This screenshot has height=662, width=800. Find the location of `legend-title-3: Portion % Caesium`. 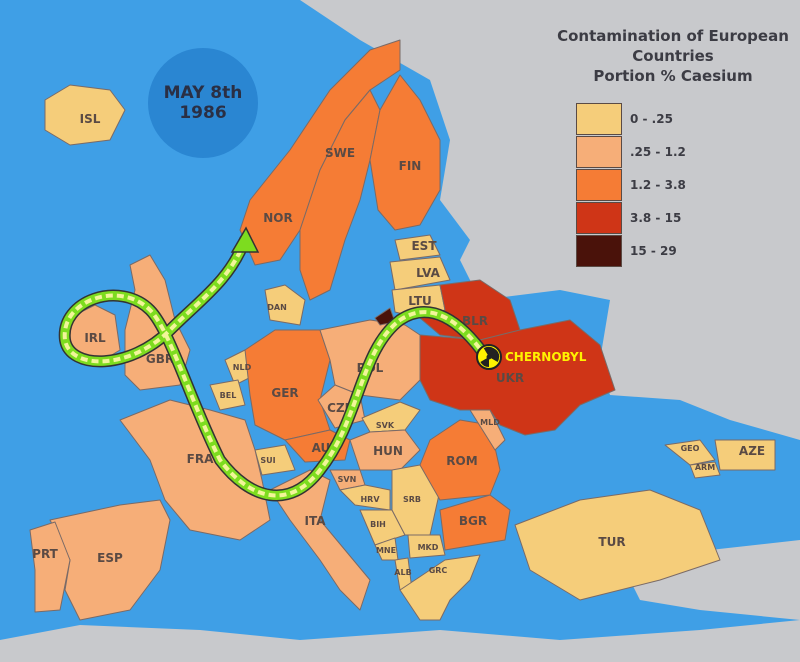

legend-title-3: Portion % Caesium is located at coordinates (673, 76).